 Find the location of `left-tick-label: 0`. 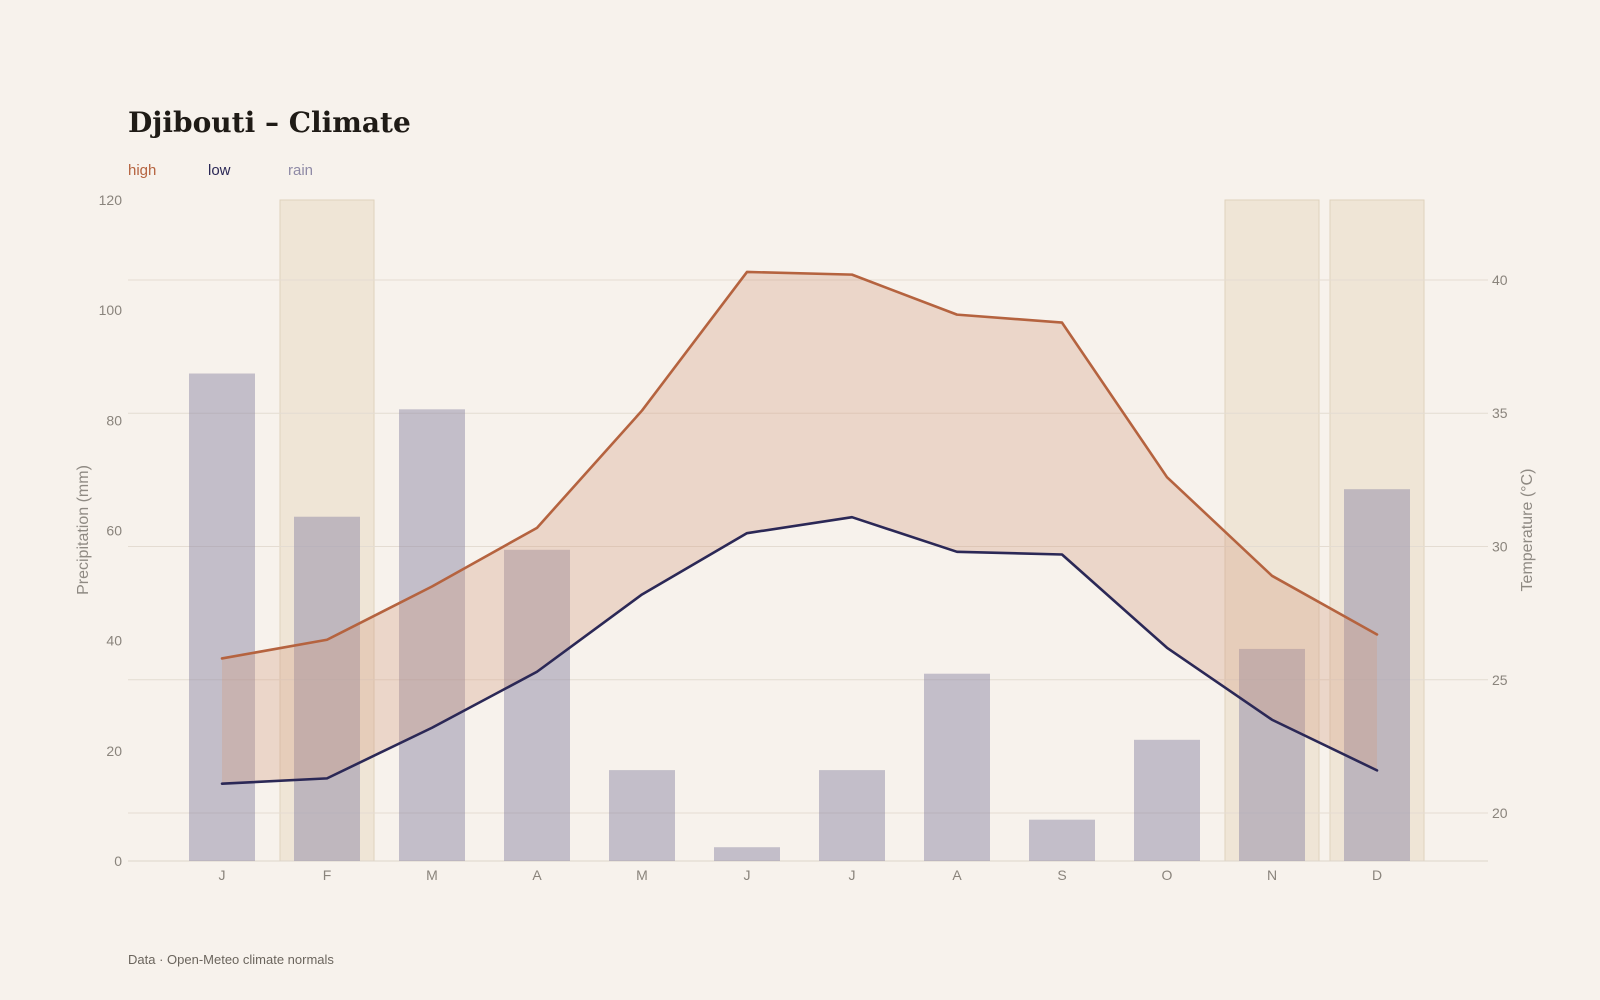

left-tick-label: 0 is located at coordinates (118, 861).